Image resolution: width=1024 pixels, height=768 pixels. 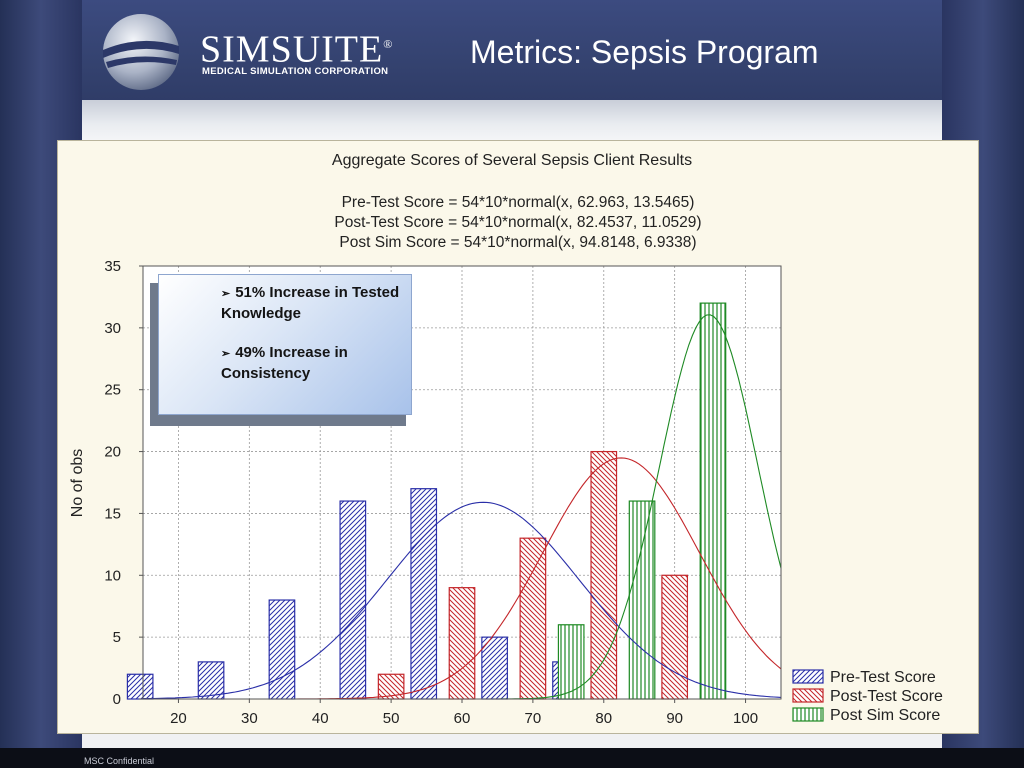 What do you see at coordinates (674, 718) in the screenshot?
I see `x-tick-label: 90` at bounding box center [674, 718].